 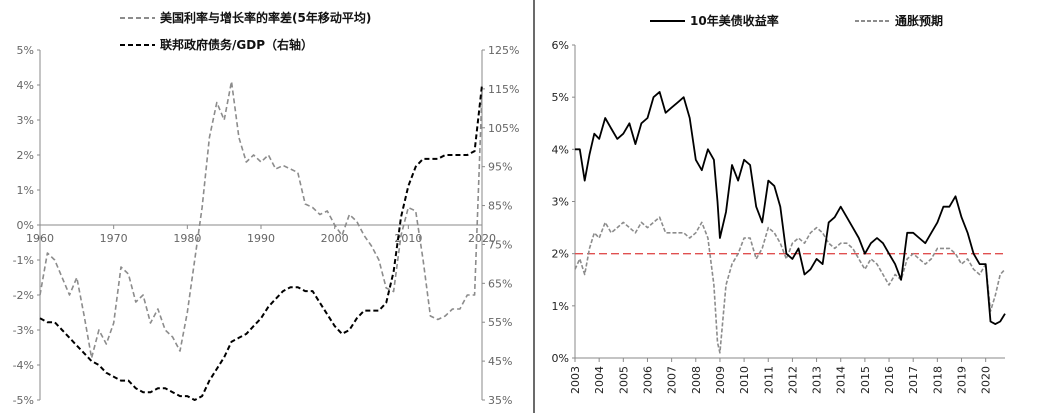 What do you see at coordinates (25, 190) in the screenshot?
I see `left-y-tick-label: 1%` at bounding box center [25, 190].